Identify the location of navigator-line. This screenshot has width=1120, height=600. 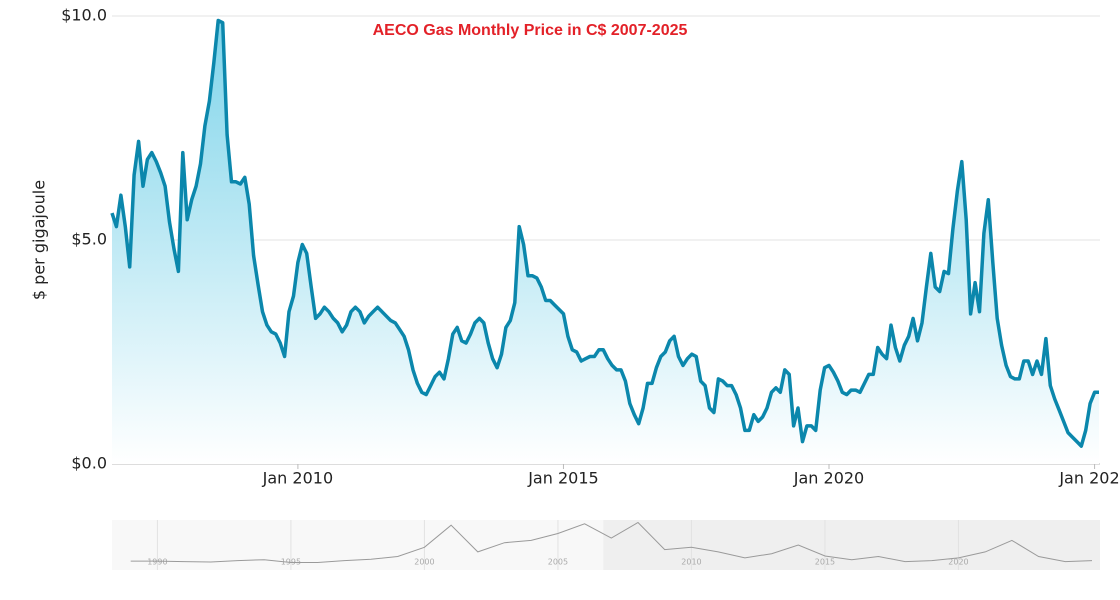
(611, 542).